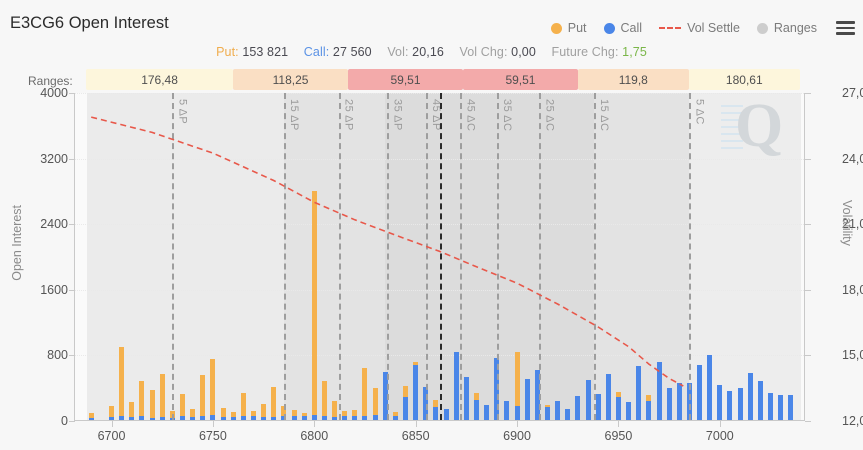 The width and height of the screenshot is (863, 450). I want to click on legend-item-ranges: Ranges, so click(786, 28).